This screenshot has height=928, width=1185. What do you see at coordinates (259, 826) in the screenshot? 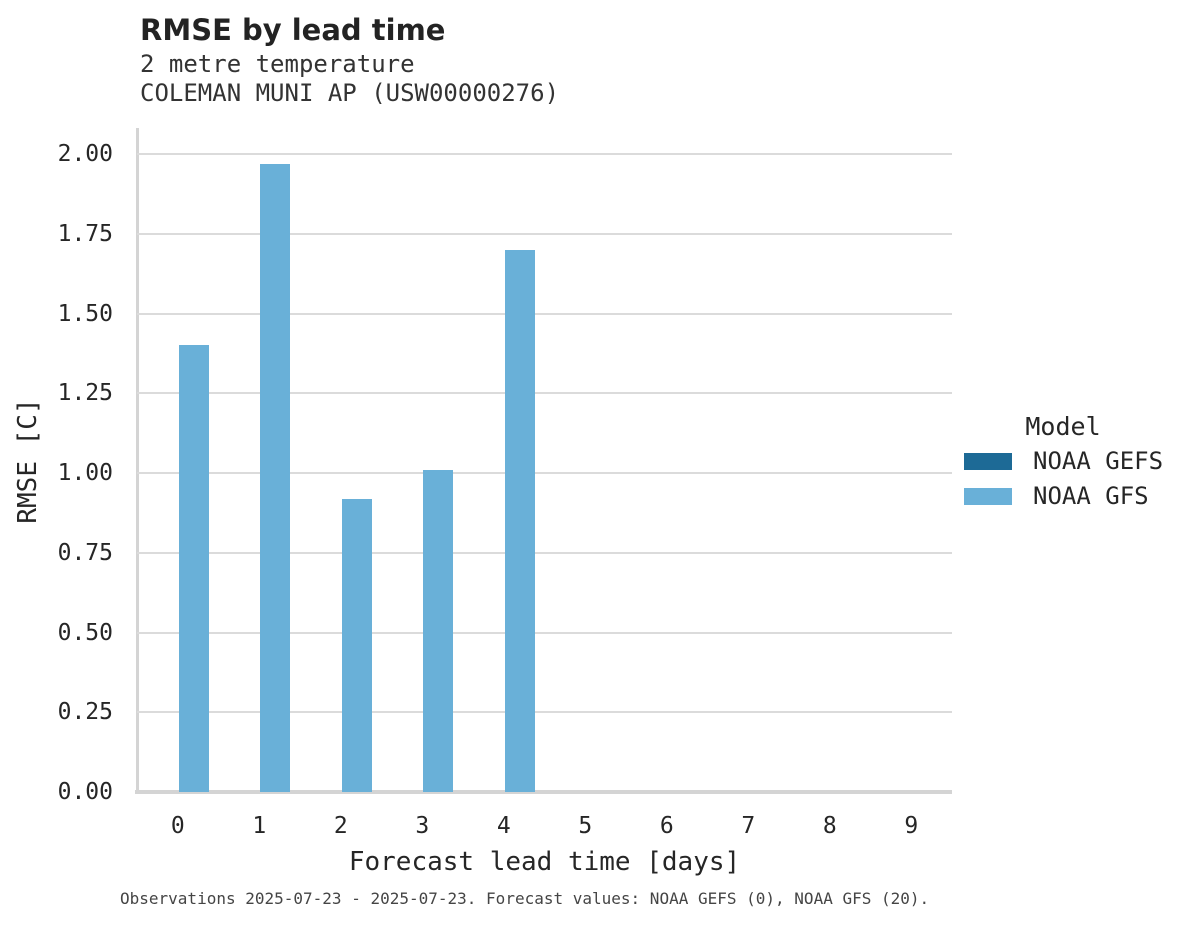
I see `x-tick-1: 1` at bounding box center [259, 826].